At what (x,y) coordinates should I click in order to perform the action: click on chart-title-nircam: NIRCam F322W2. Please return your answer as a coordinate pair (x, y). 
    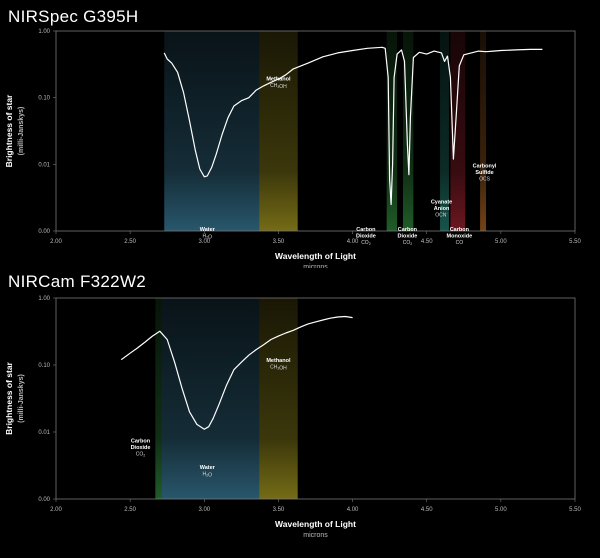
    Looking at the image, I should click on (77, 281).